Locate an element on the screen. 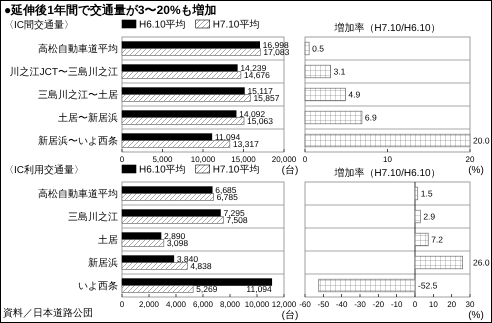 Image resolution: width=492 pixels, height=323 pixels. data-label: 1.5 is located at coordinates (426, 193).